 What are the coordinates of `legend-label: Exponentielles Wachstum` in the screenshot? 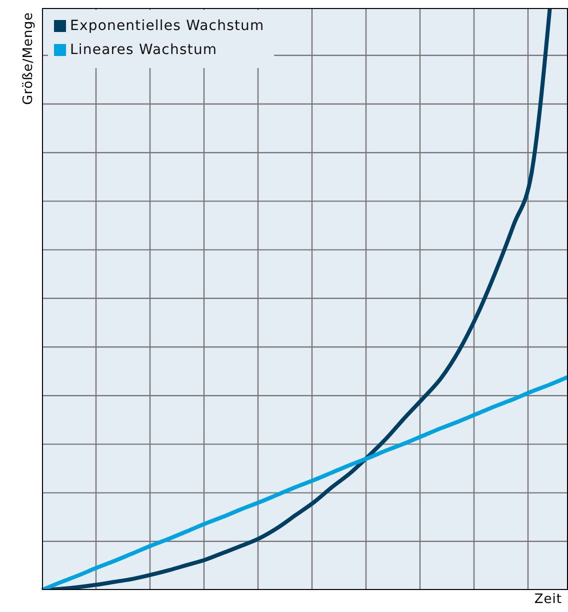 It's located at (167, 26).